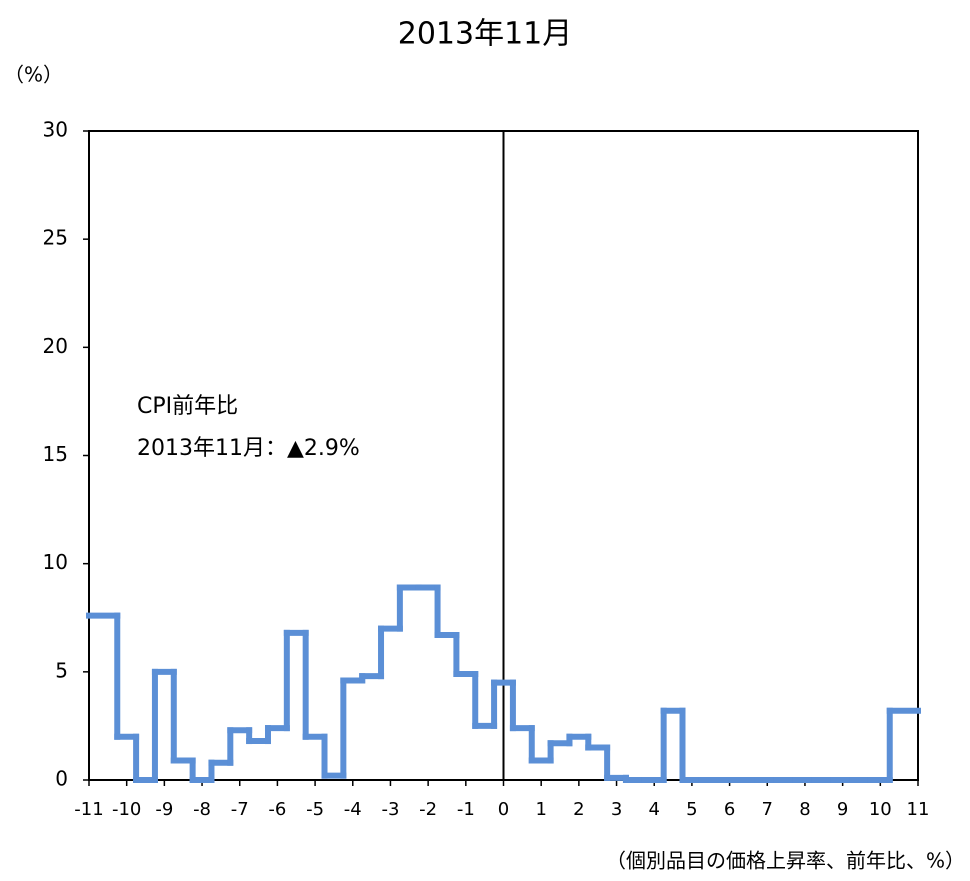  I want to click on x-tick-label: -7, so click(240, 809).